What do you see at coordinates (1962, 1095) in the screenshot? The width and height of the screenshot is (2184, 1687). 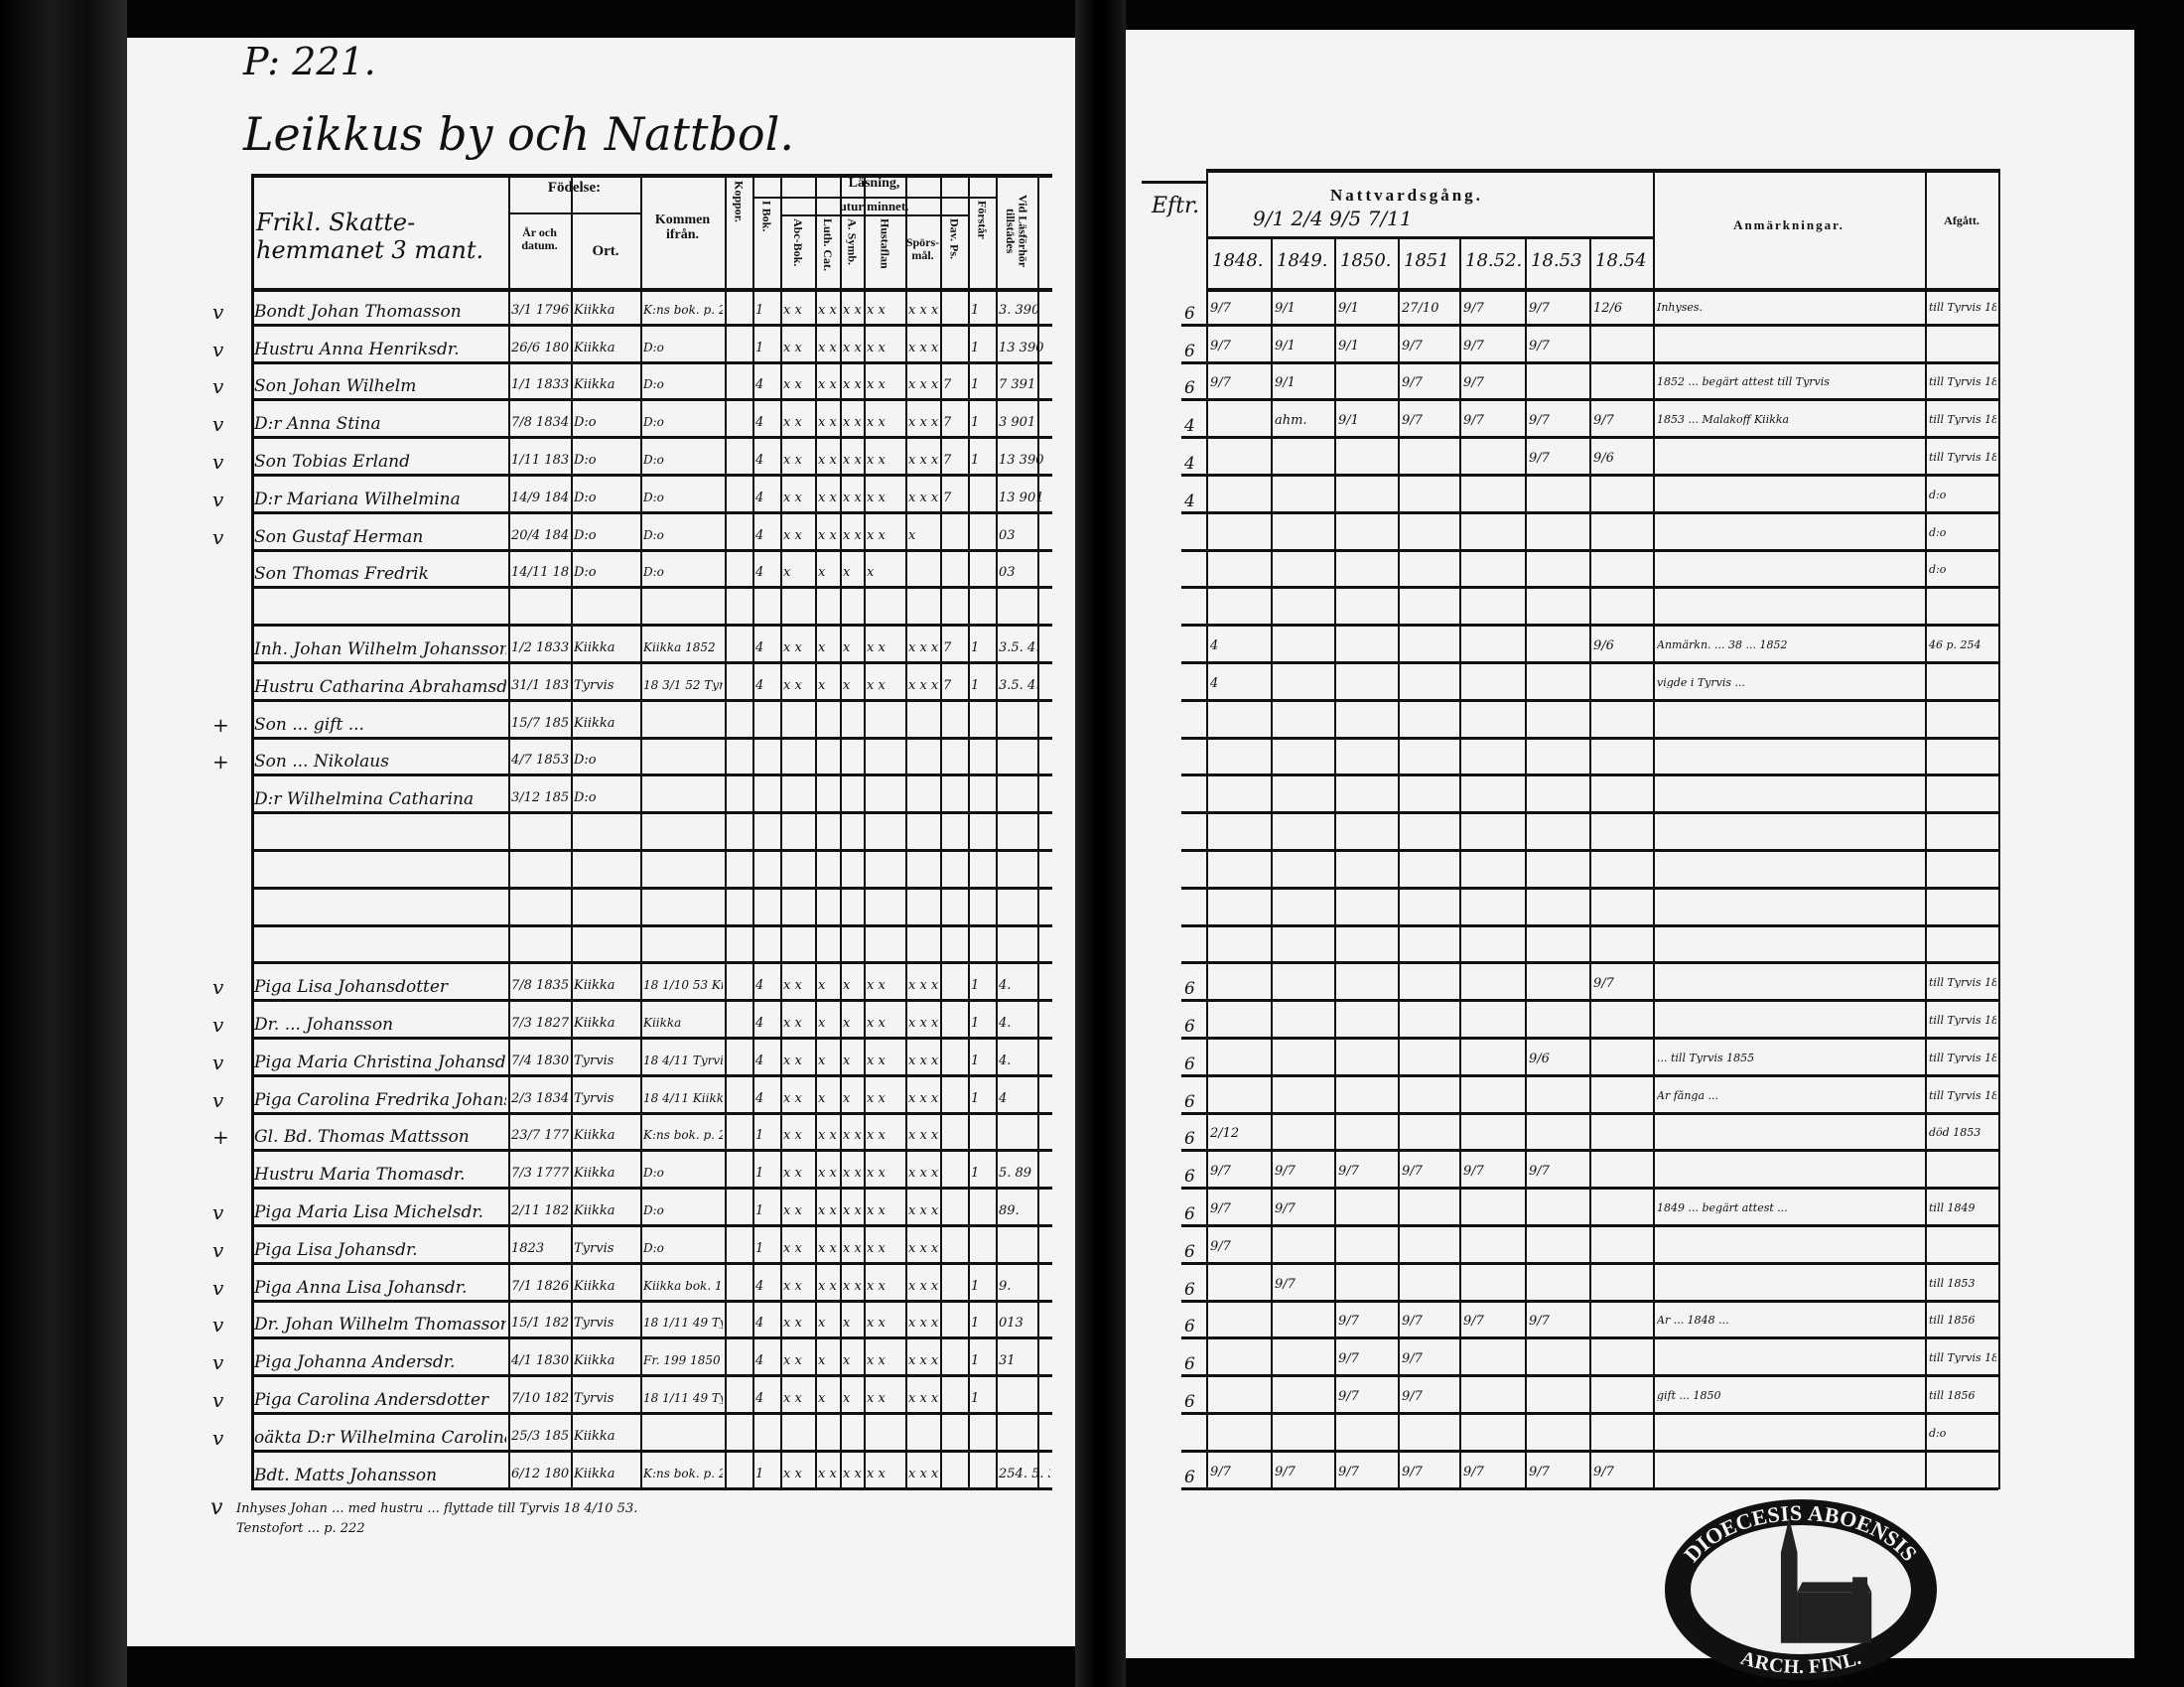 I see `departed-note: till Tyrvis 1855` at bounding box center [1962, 1095].